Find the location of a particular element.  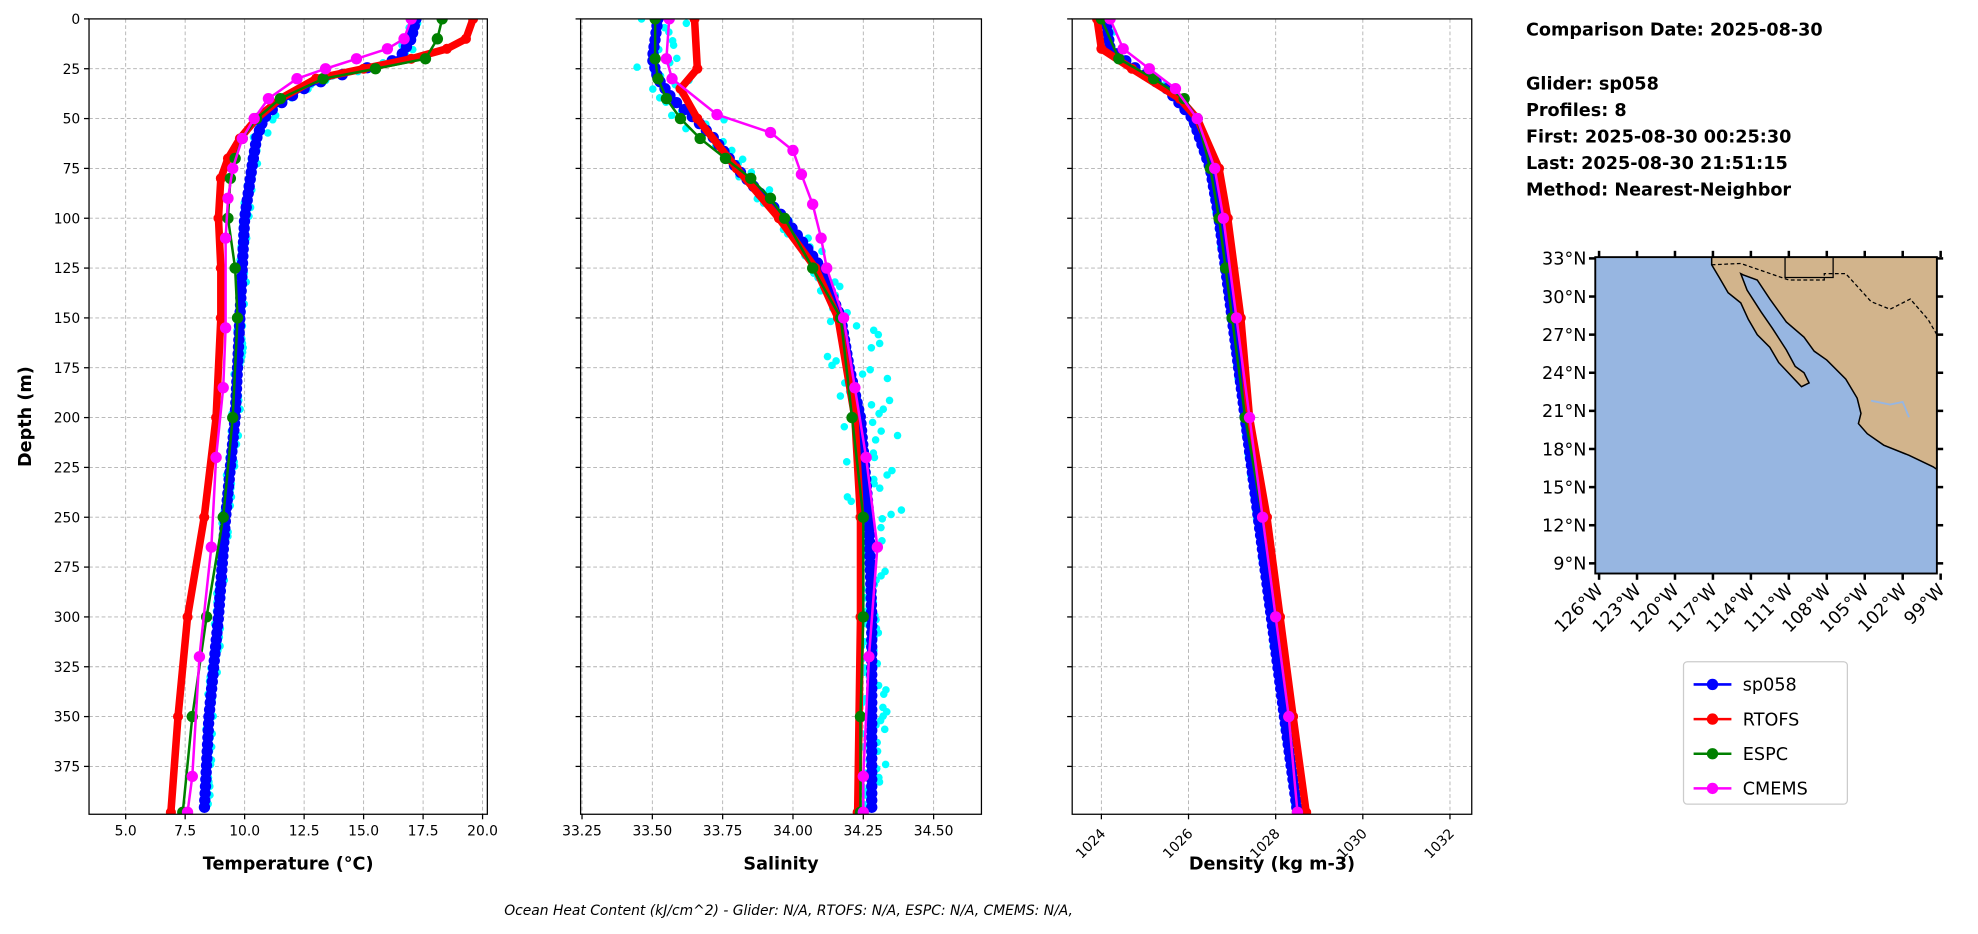

y-tick-label: 350 is located at coordinates (67, 718).